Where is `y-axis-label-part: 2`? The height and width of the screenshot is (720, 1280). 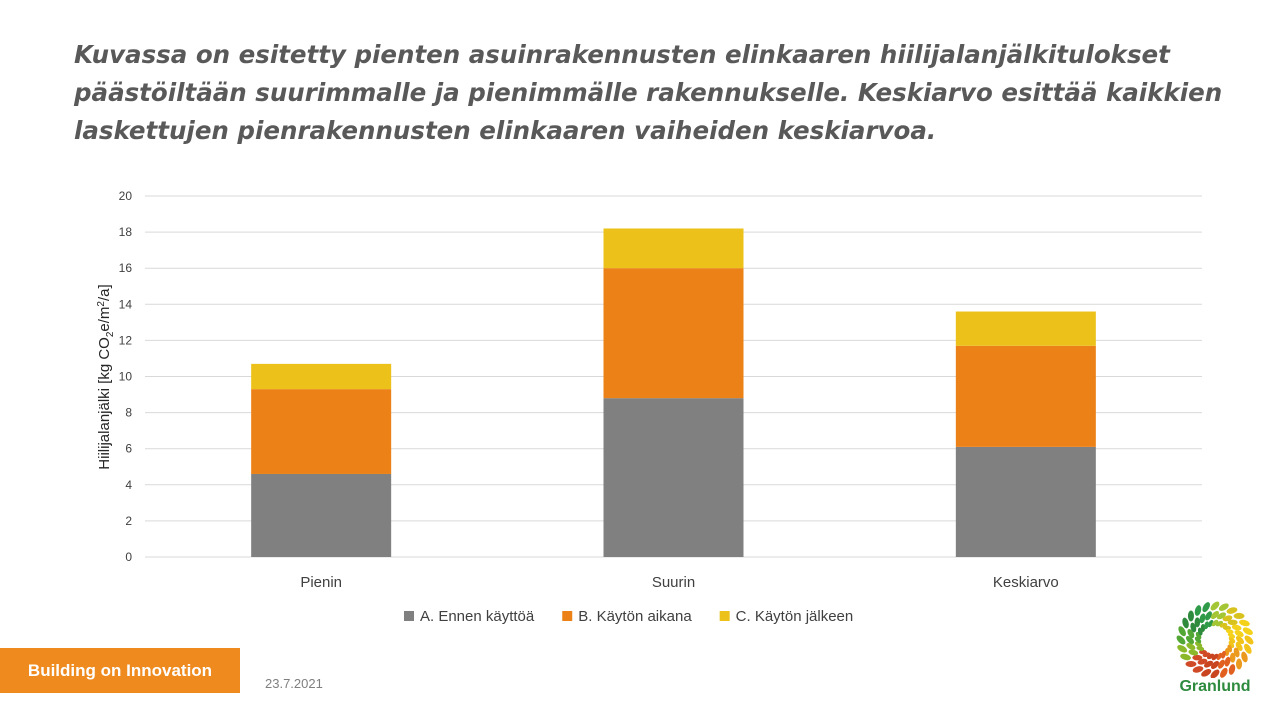 y-axis-label-part: 2 is located at coordinates (110, 334).